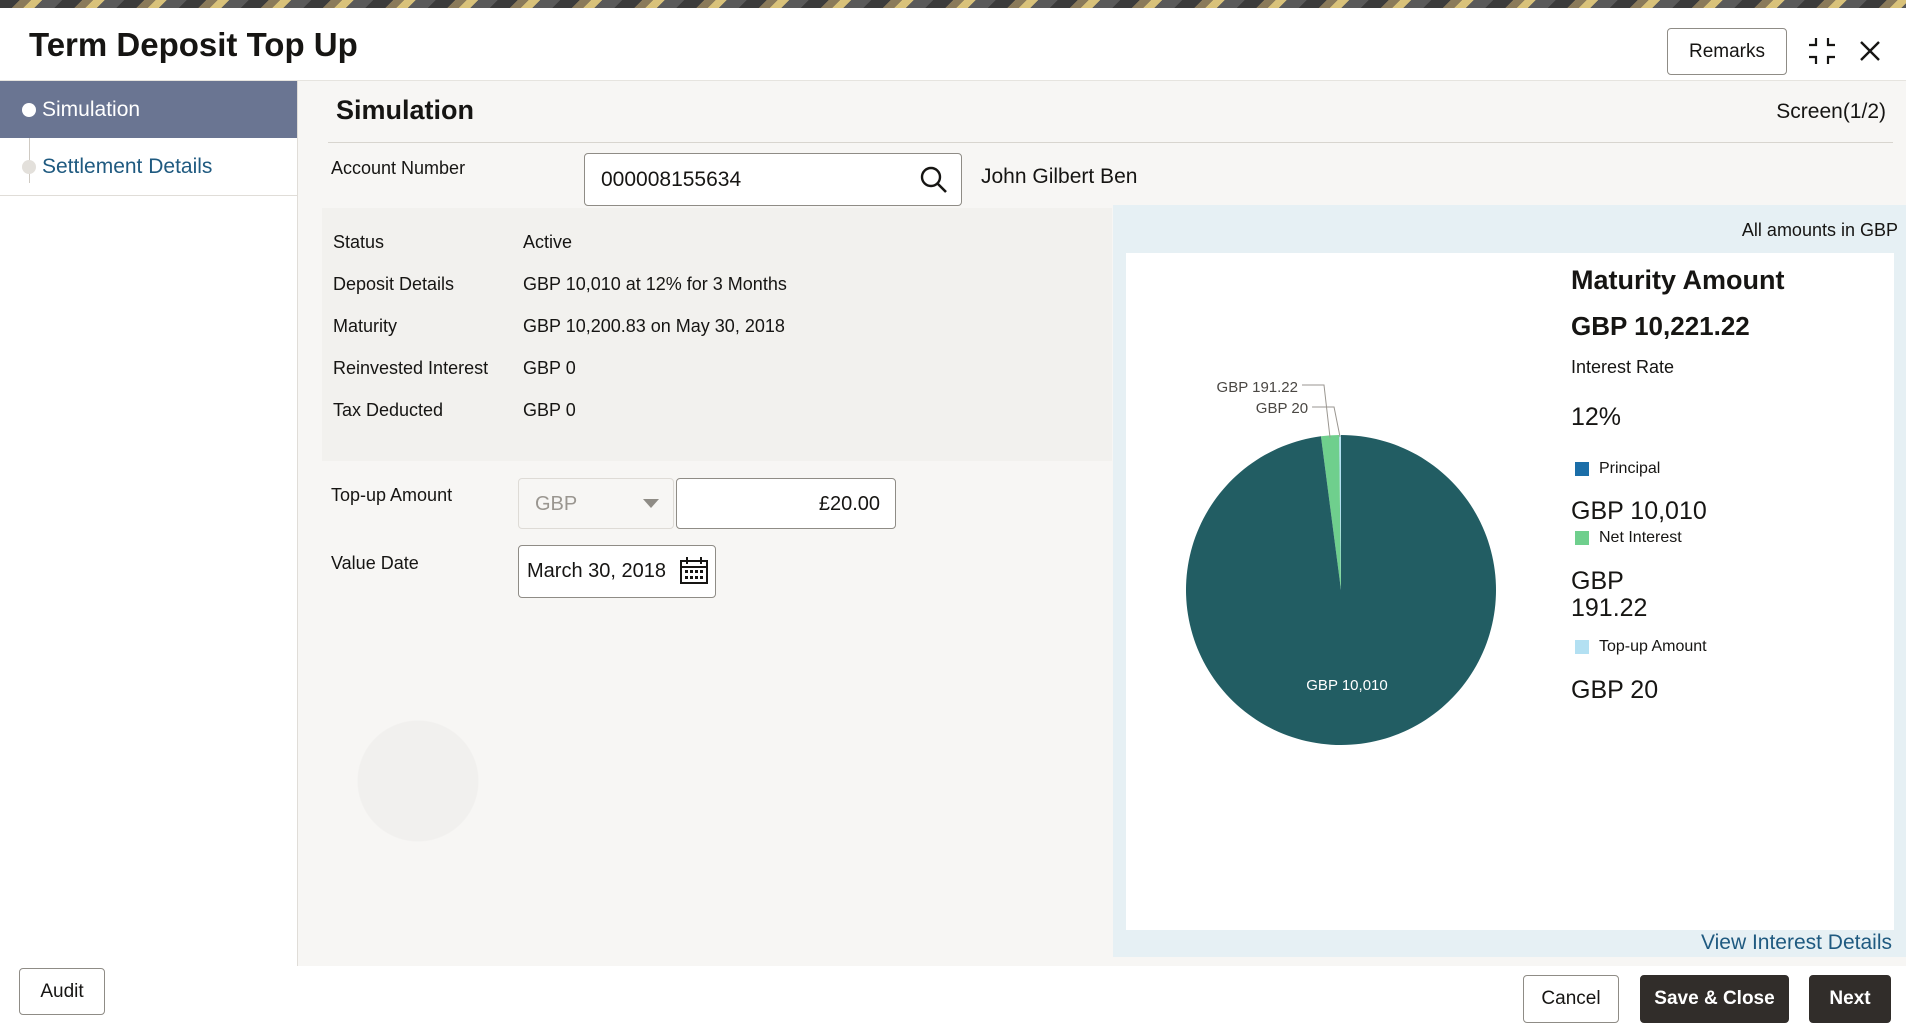 The width and height of the screenshot is (1906, 1027). I want to click on sidebar: Simulation Settlement Details, so click(149, 523).